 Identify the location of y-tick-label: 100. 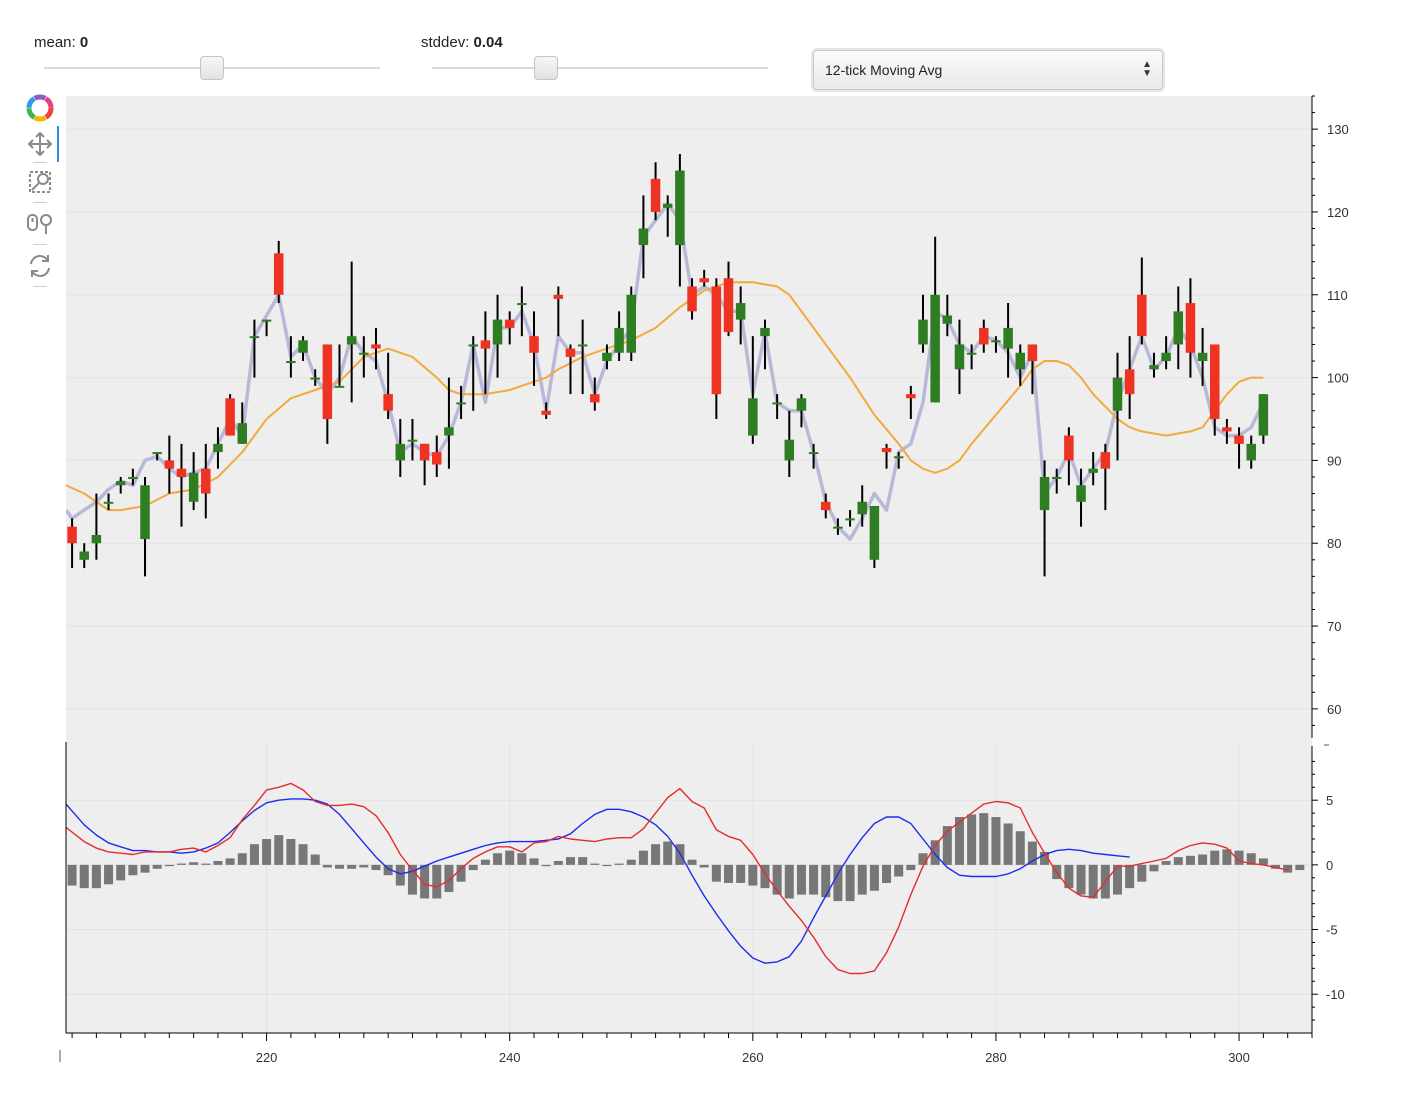
(1338, 378).